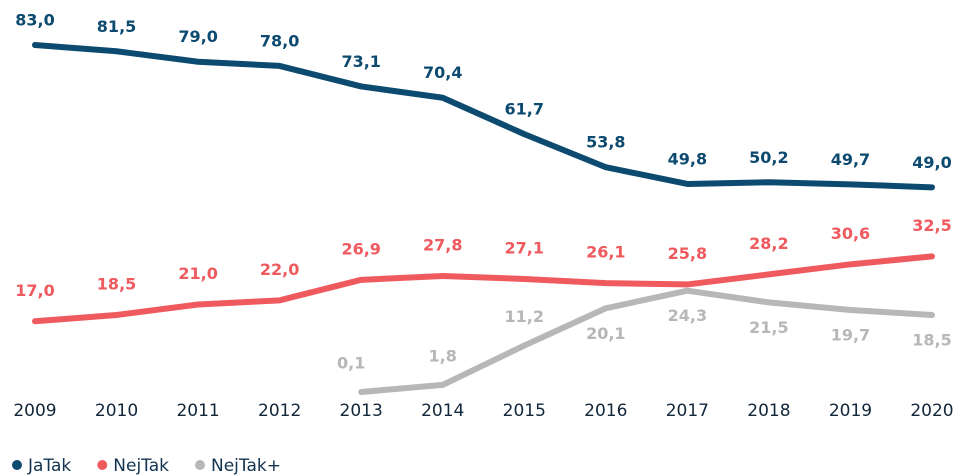  What do you see at coordinates (524, 316) in the screenshot?
I see `data-label: 11,2` at bounding box center [524, 316].